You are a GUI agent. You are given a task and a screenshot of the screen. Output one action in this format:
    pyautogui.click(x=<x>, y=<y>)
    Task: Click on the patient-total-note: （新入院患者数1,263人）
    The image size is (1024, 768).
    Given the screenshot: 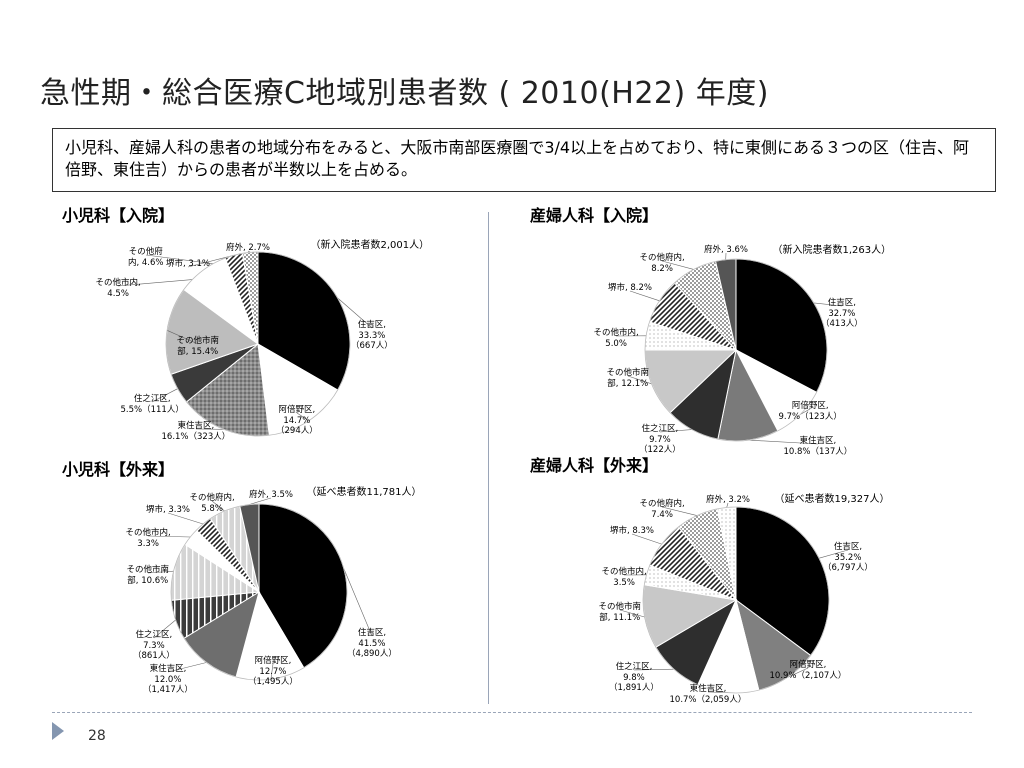 What is the action you would take?
    pyautogui.click(x=832, y=250)
    